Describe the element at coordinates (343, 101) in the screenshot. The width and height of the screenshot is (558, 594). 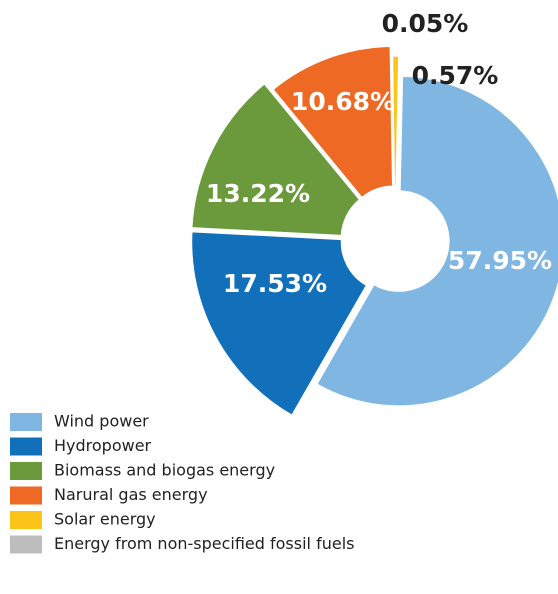
I see `value-label: 10.68%` at that location.